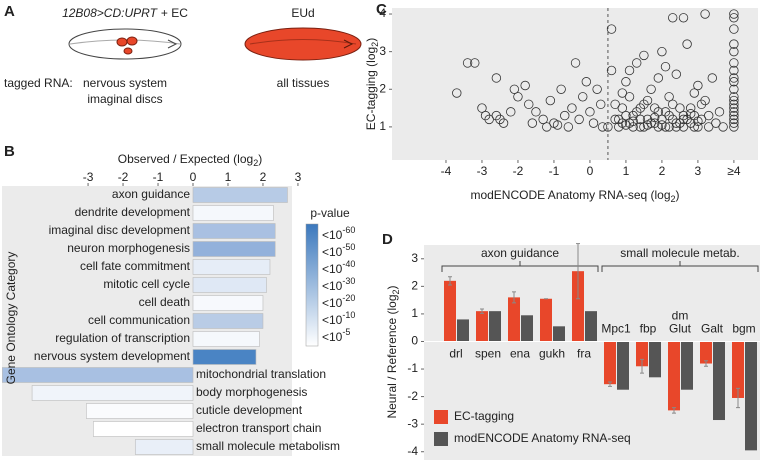 The image size is (764, 465). I want to click on y-axis-label: Gene Ontology Category, so click(11, 318).